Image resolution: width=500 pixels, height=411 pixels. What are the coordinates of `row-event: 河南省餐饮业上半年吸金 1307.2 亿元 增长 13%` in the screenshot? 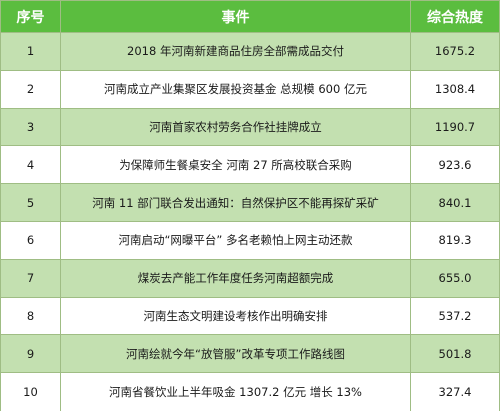 It's located at (236, 392).